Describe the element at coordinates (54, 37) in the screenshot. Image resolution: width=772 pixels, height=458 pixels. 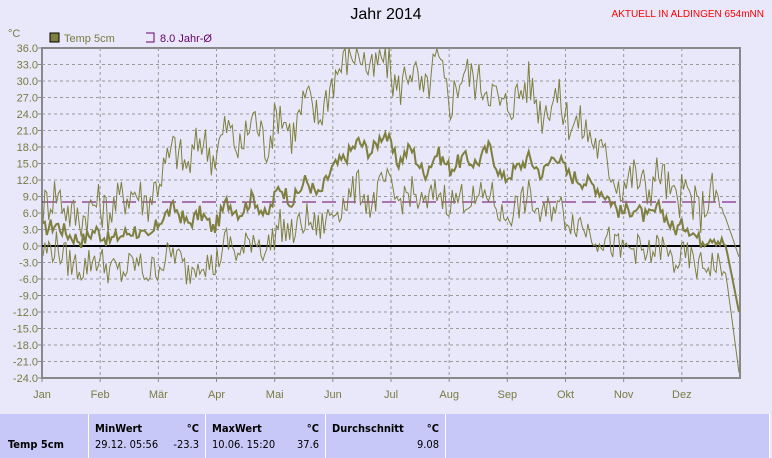
I see `legend-series-swatch` at that location.